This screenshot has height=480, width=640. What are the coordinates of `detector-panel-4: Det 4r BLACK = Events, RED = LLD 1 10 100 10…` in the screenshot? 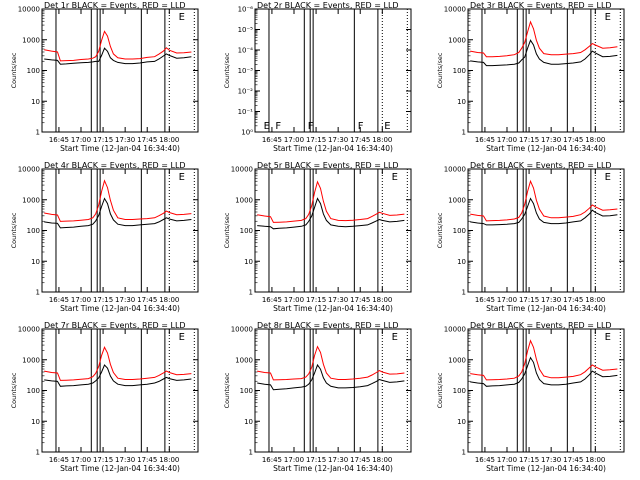 It's located at (104, 237).